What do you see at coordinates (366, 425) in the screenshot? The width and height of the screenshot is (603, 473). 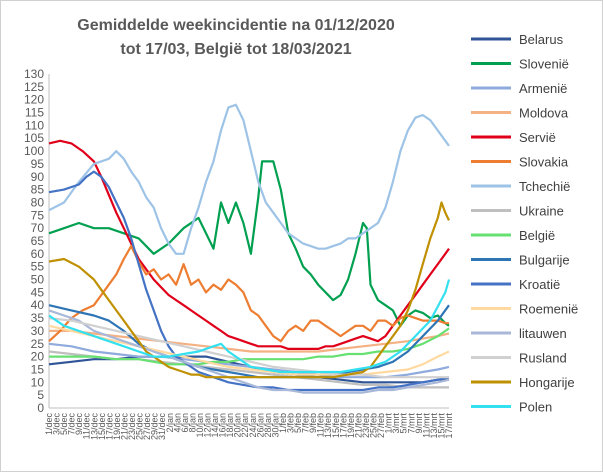 I see `x-tick-label: 23/feb` at bounding box center [366, 425].